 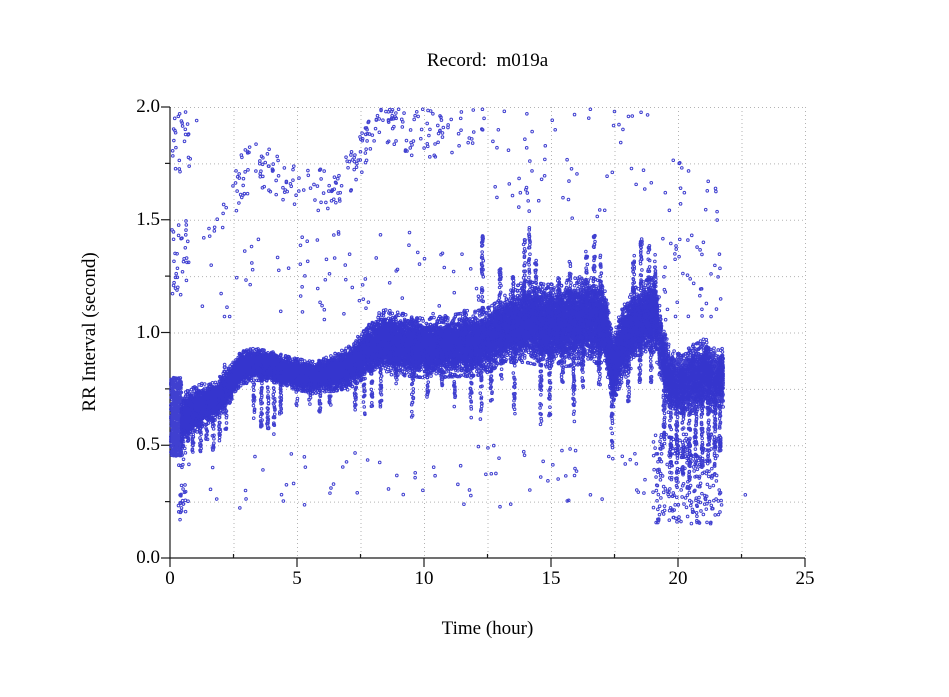 What do you see at coordinates (148, 106) in the screenshot?
I see `y-tick-label: 2.0` at bounding box center [148, 106].